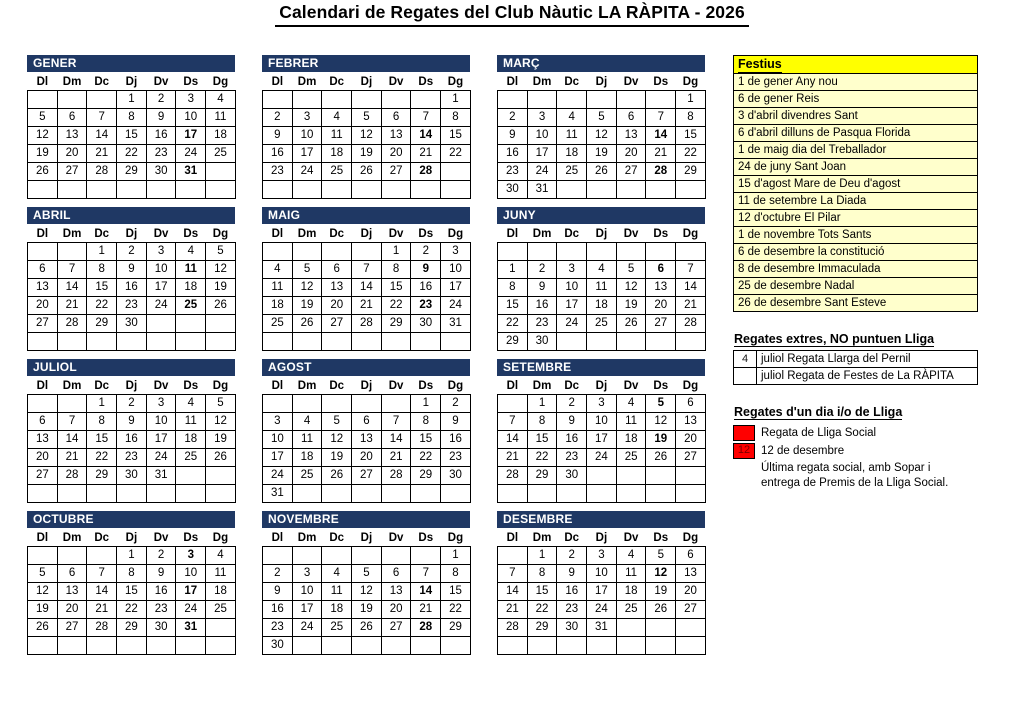 Image resolution: width=1024 pixels, height=721 pixels. What do you see at coordinates (512, 609) in the screenshot?
I see `day-cell: 21` at bounding box center [512, 609].